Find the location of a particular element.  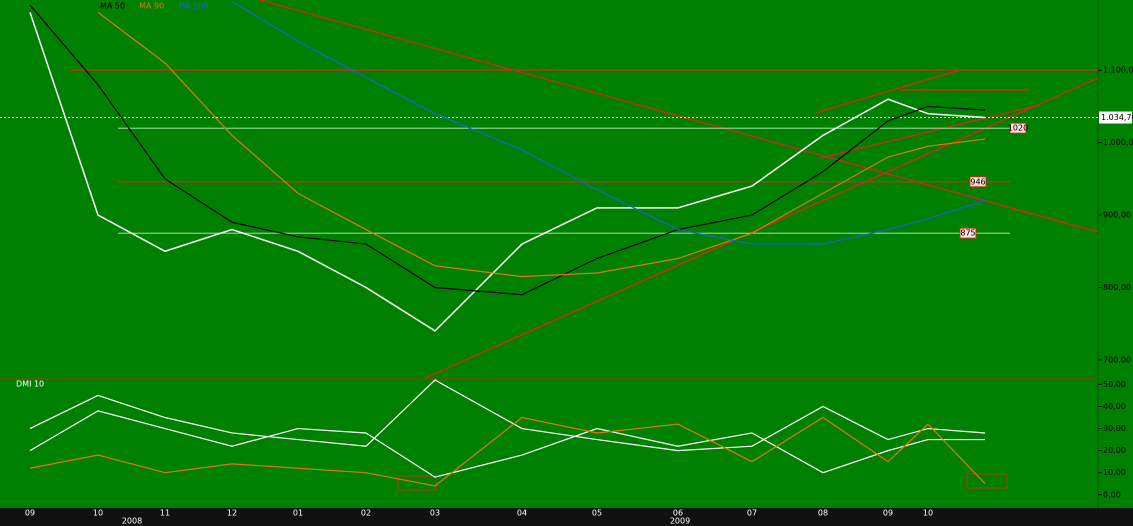

y-tick-label: 50,00 is located at coordinates (1114, 384).